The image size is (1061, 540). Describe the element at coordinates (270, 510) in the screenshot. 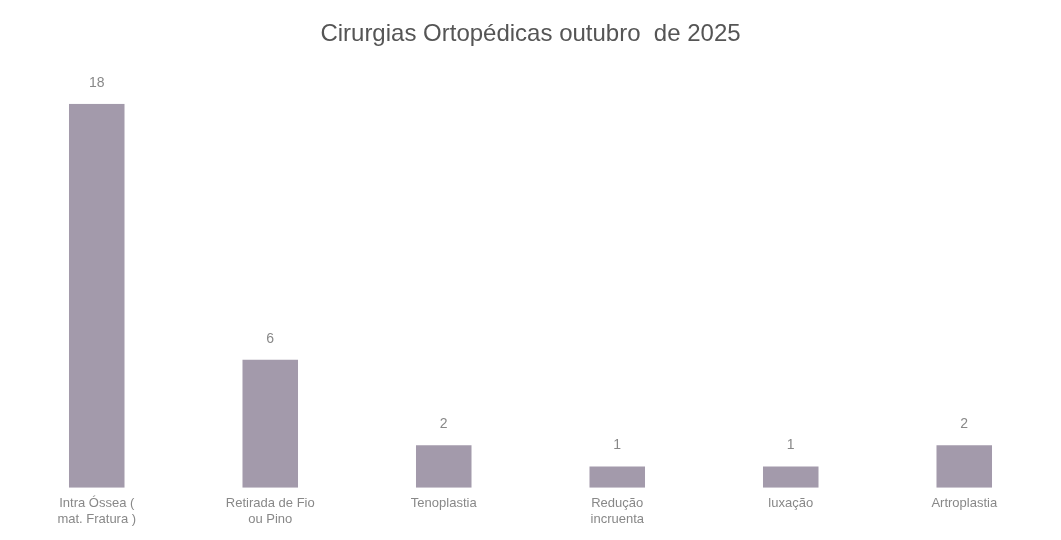

I see `x-tick-label: Retirada de Fio ou Pino` at that location.